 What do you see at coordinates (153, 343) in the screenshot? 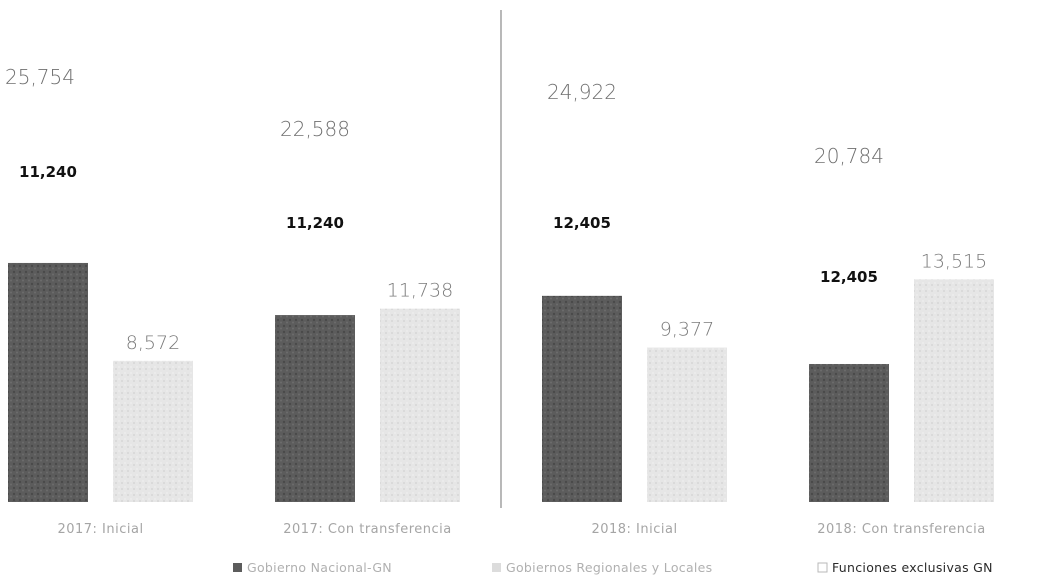
I see `bar-value-label: 8,572` at bounding box center [153, 343].